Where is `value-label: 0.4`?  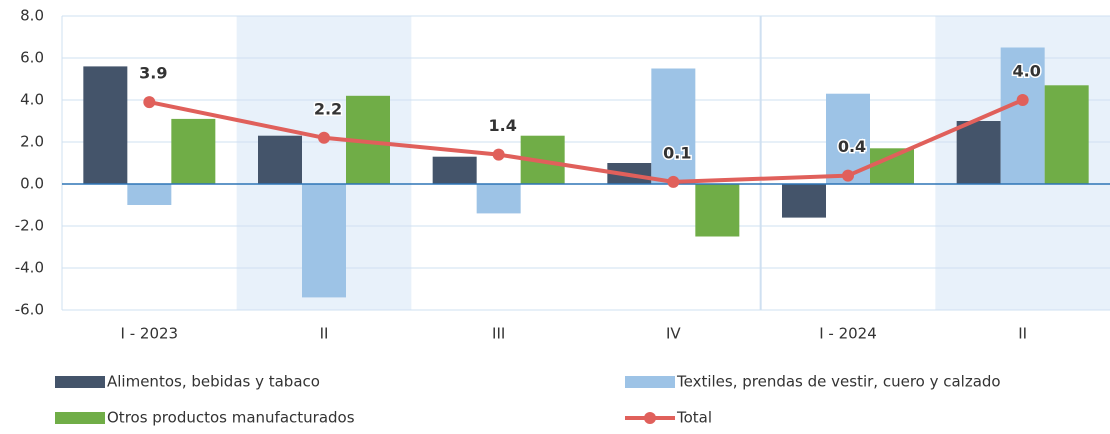
value-label: 0.4 is located at coordinates (852, 146).